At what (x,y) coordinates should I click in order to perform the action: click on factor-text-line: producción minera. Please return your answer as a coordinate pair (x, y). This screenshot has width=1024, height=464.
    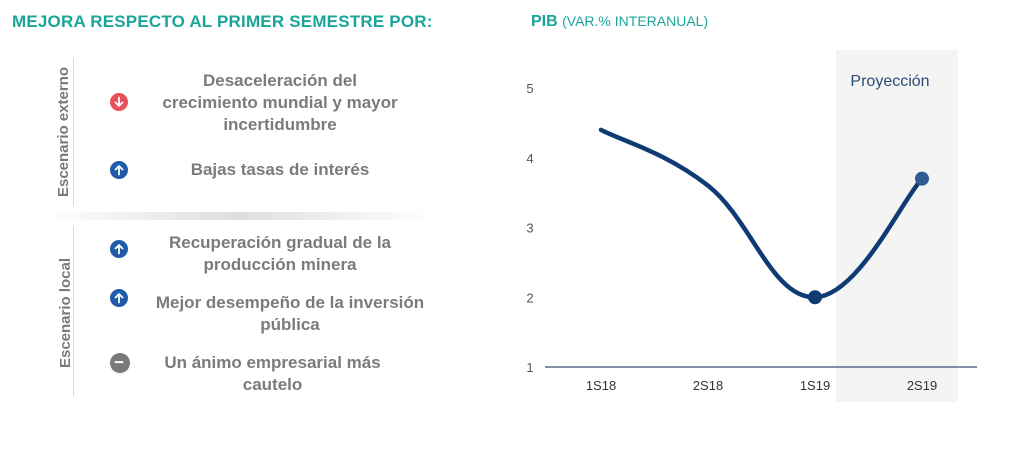
    Looking at the image, I should click on (280, 264).